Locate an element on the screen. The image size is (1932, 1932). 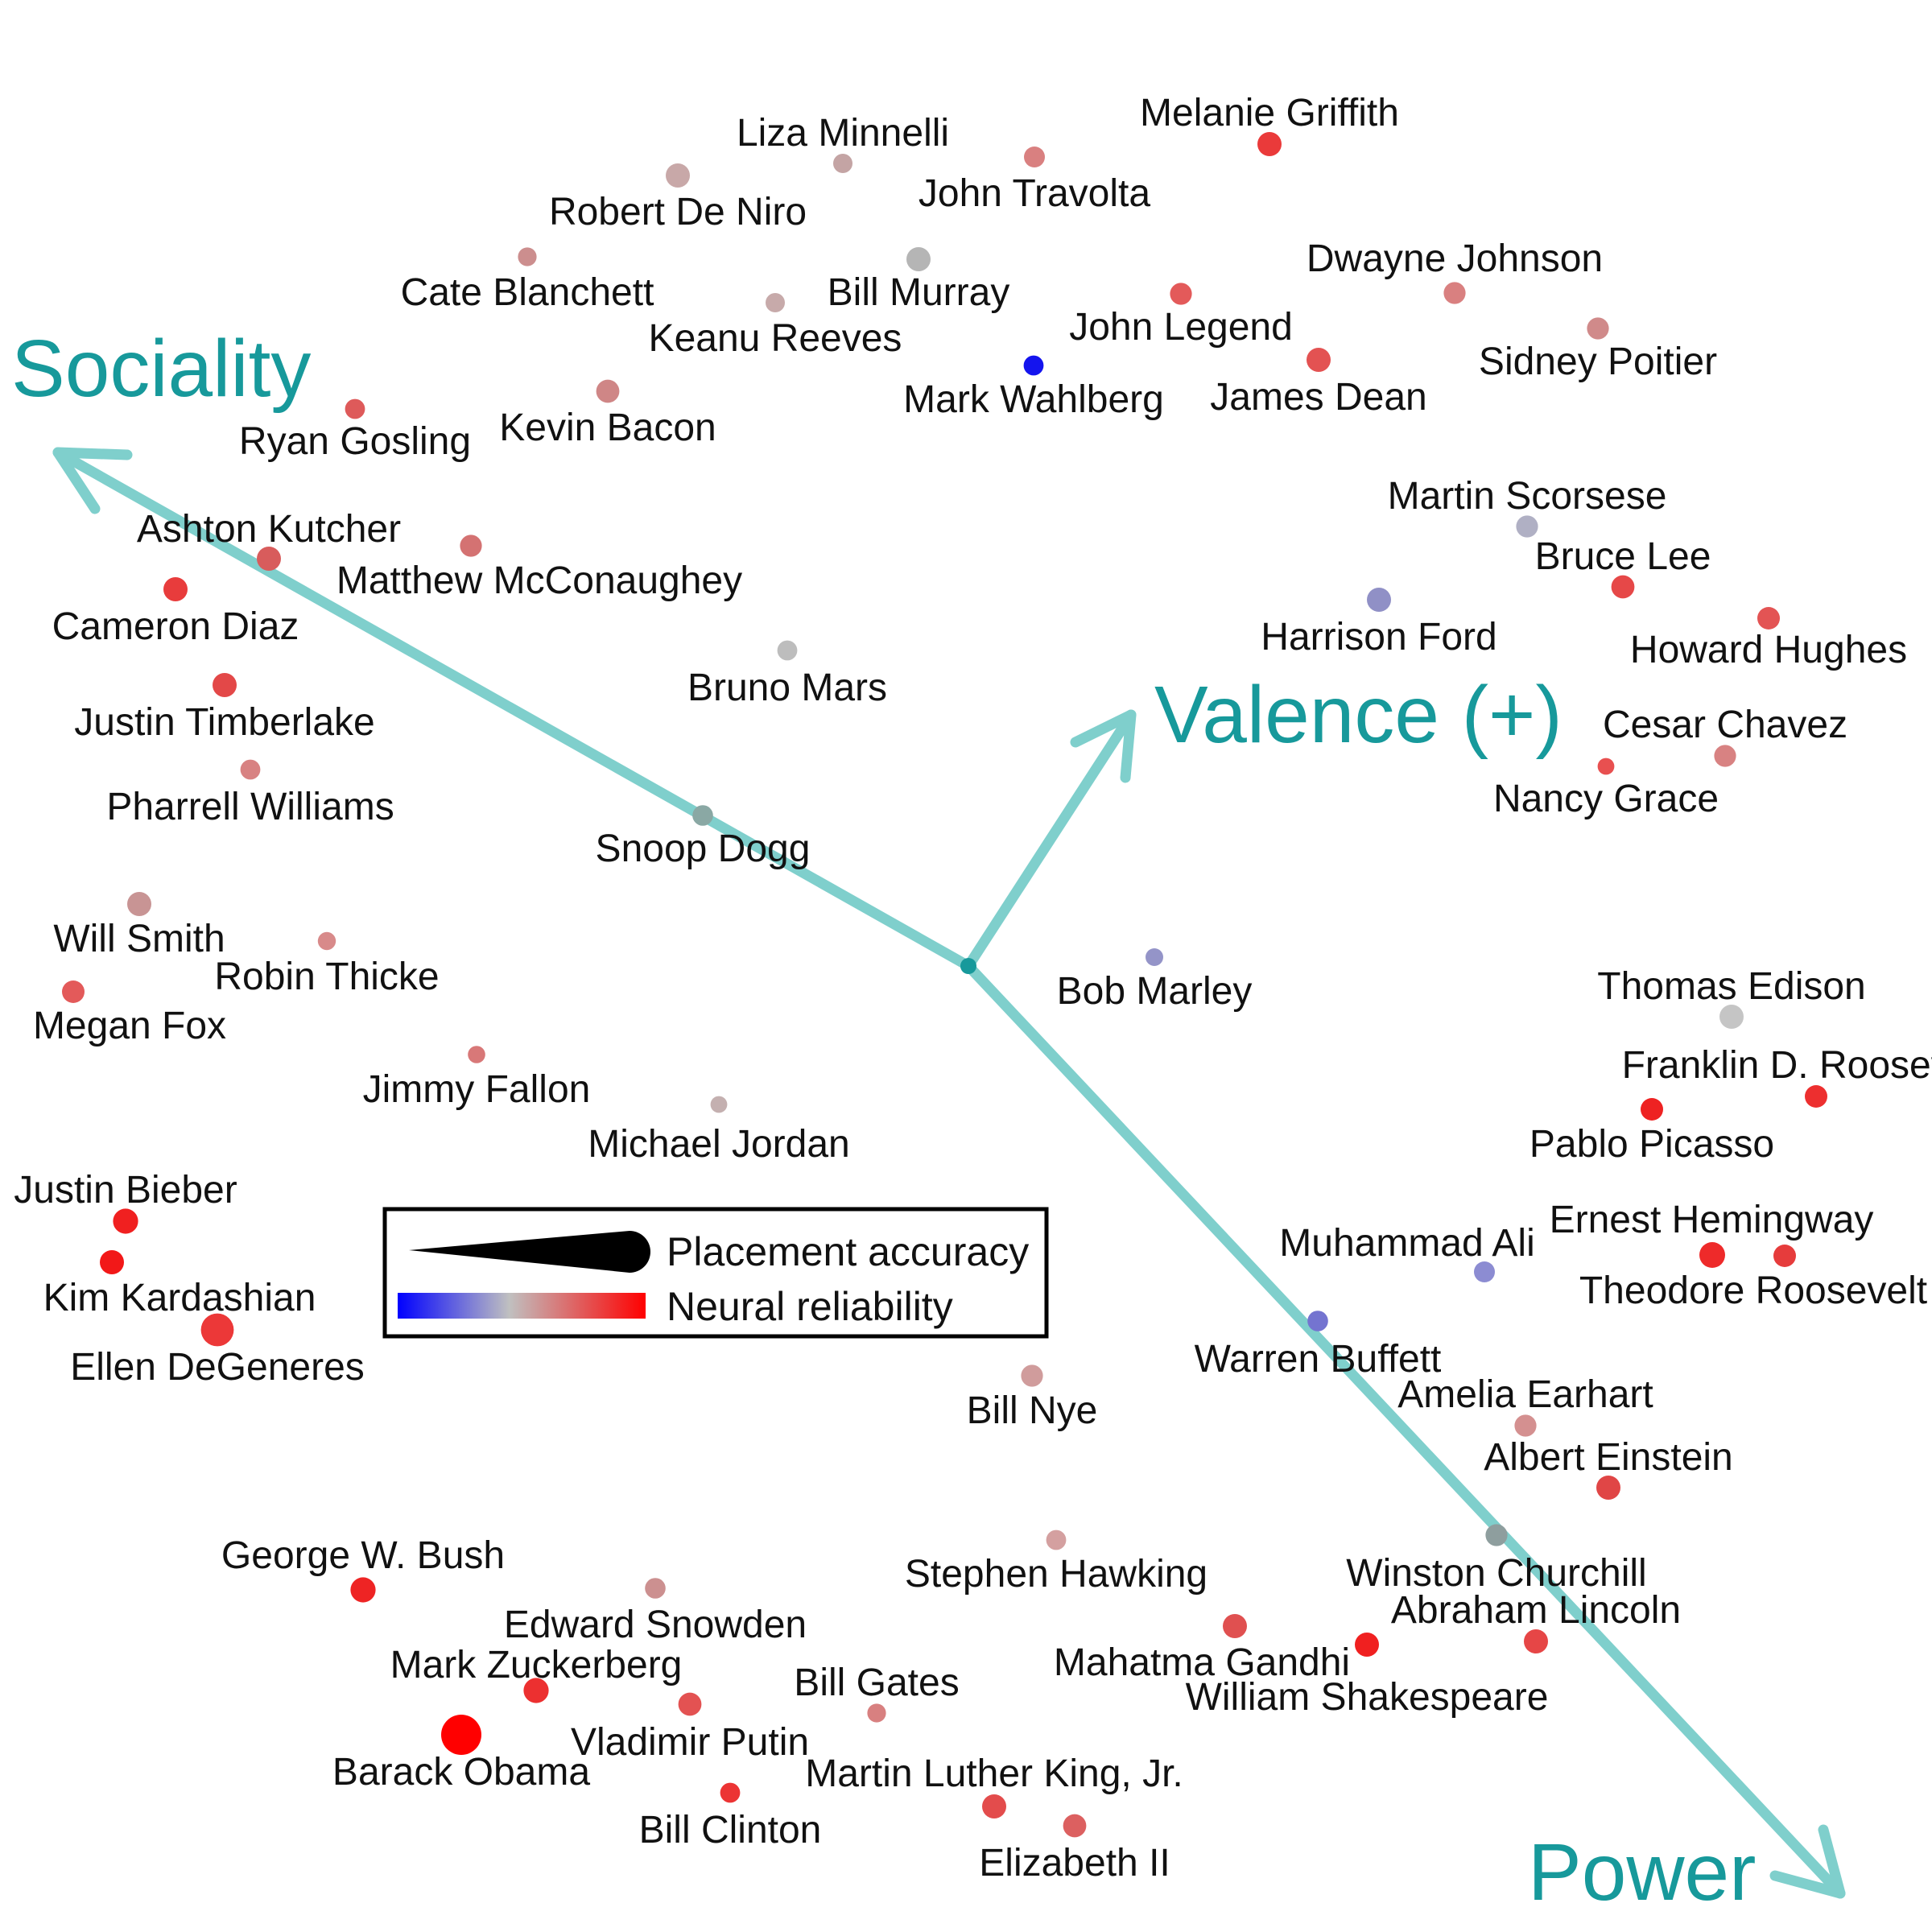
label-justin-bieber: Justin Bieber is located at coordinates (126, 1190).